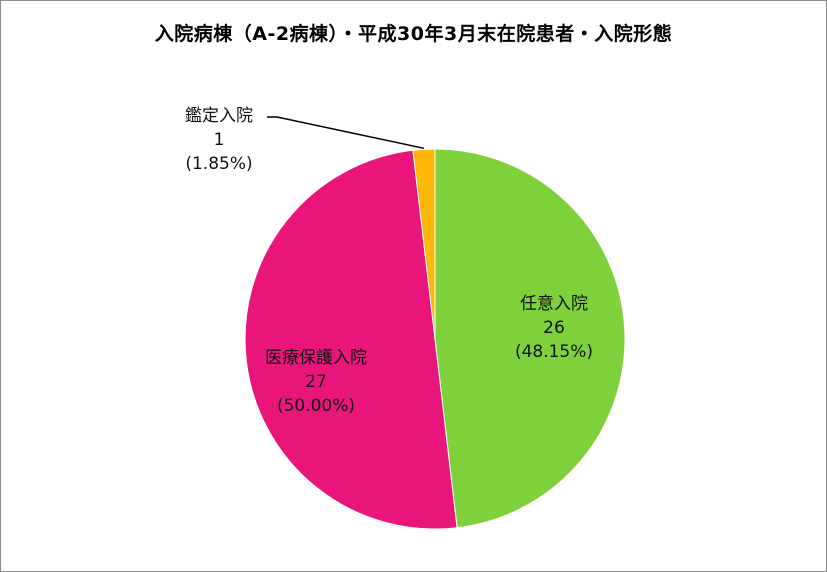 This screenshot has width=827, height=572. I want to click on data-label-medical-protection-name: 医療保護入院, so click(316, 358).